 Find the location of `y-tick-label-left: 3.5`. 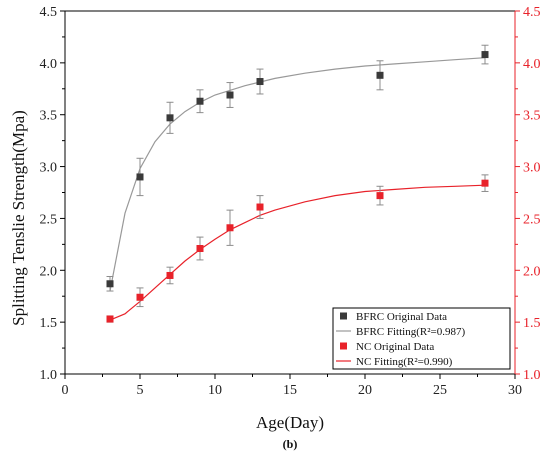

y-tick-label-left: 3.5 is located at coordinates (49, 116).